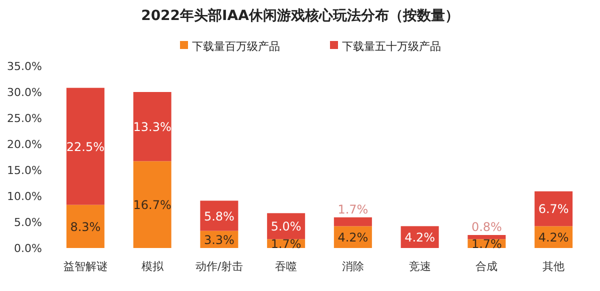 The width and height of the screenshot is (600, 291). Describe the element at coordinates (353, 266) in the screenshot. I see `x-tick-label: 消除` at that location.